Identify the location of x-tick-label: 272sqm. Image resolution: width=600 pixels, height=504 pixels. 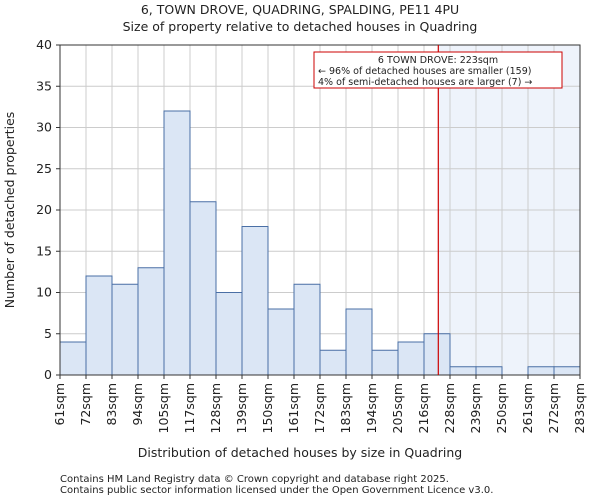
(553, 408).